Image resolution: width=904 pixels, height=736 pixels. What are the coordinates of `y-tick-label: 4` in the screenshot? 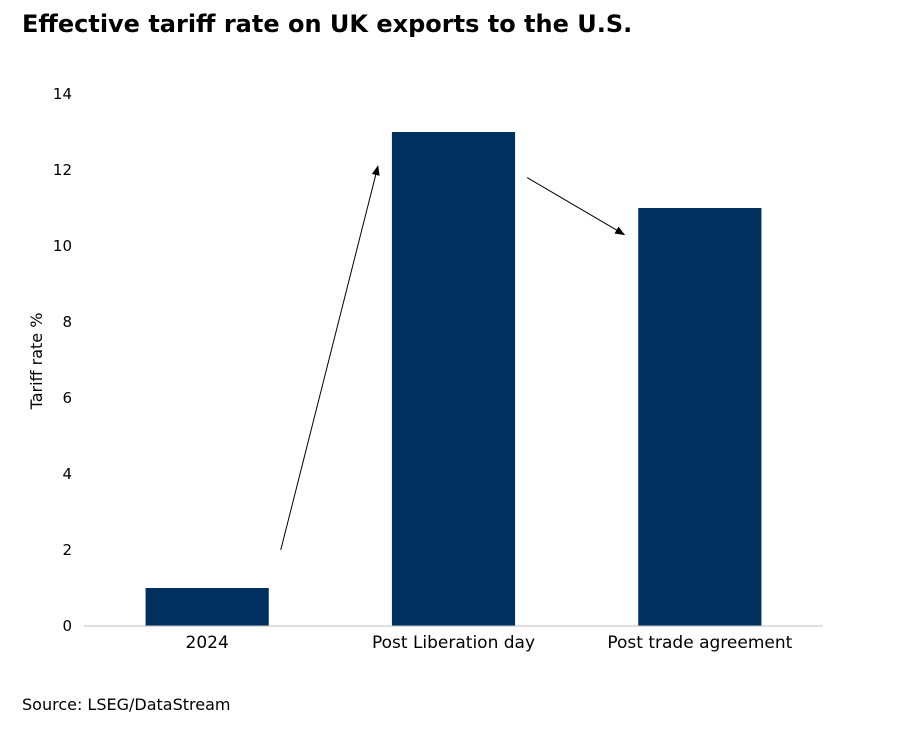 It's located at (67, 474).